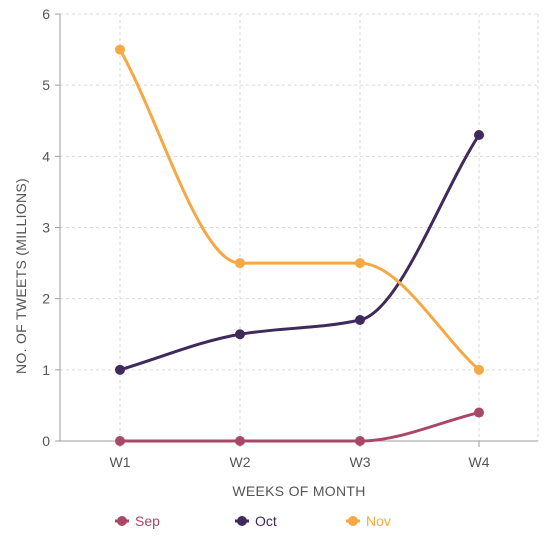 The width and height of the screenshot is (550, 538). What do you see at coordinates (120, 49) in the screenshot?
I see `data-point-nov-w1` at bounding box center [120, 49].